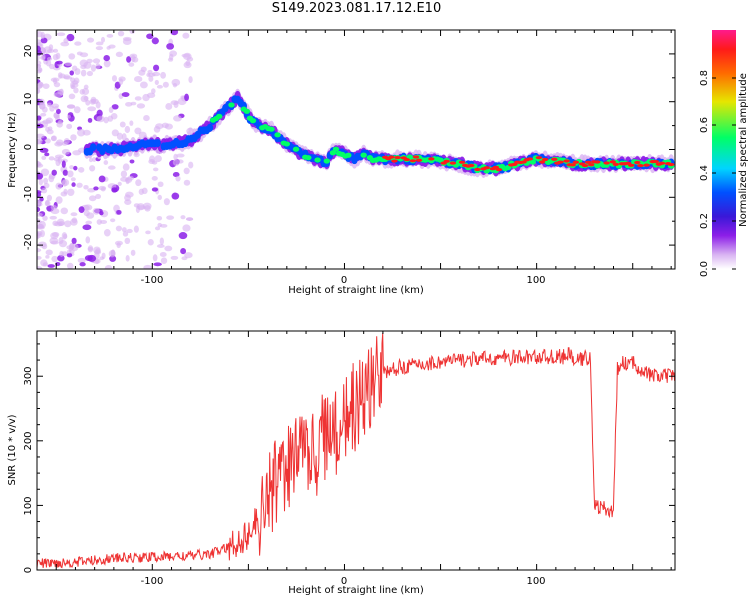  Describe the element at coordinates (704, 125) in the screenshot. I see `colorbar-tick-label: 0.6` at that location.